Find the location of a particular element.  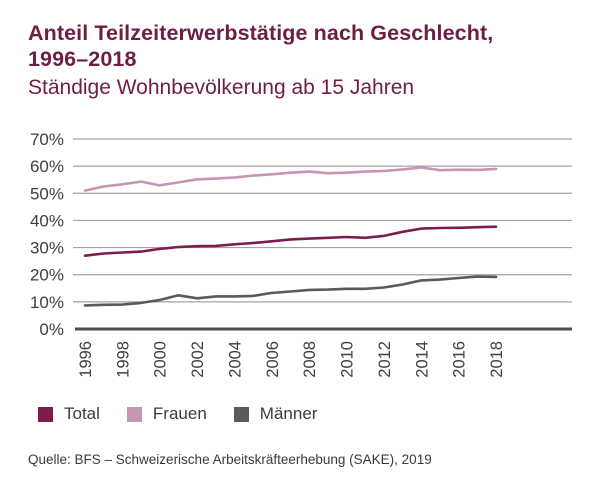

x-tick-label-2006: 2006 is located at coordinates (273, 359).